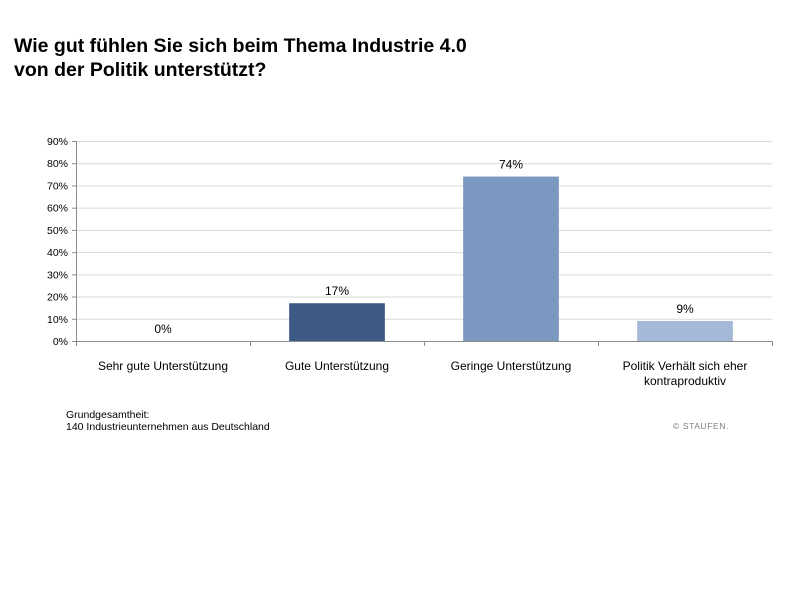  Describe the element at coordinates (511, 165) in the screenshot. I see `data-label-3: 74%` at that location.